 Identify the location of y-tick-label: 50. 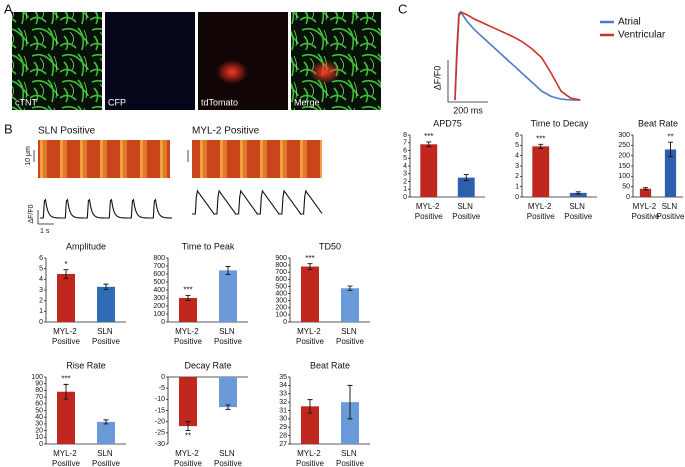
(39, 410).